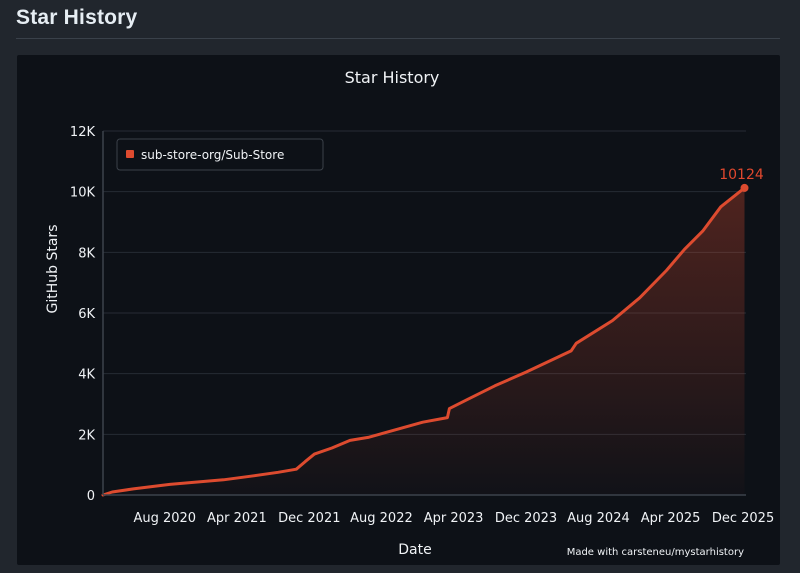  I want to click on heading-divider, so click(398, 38).